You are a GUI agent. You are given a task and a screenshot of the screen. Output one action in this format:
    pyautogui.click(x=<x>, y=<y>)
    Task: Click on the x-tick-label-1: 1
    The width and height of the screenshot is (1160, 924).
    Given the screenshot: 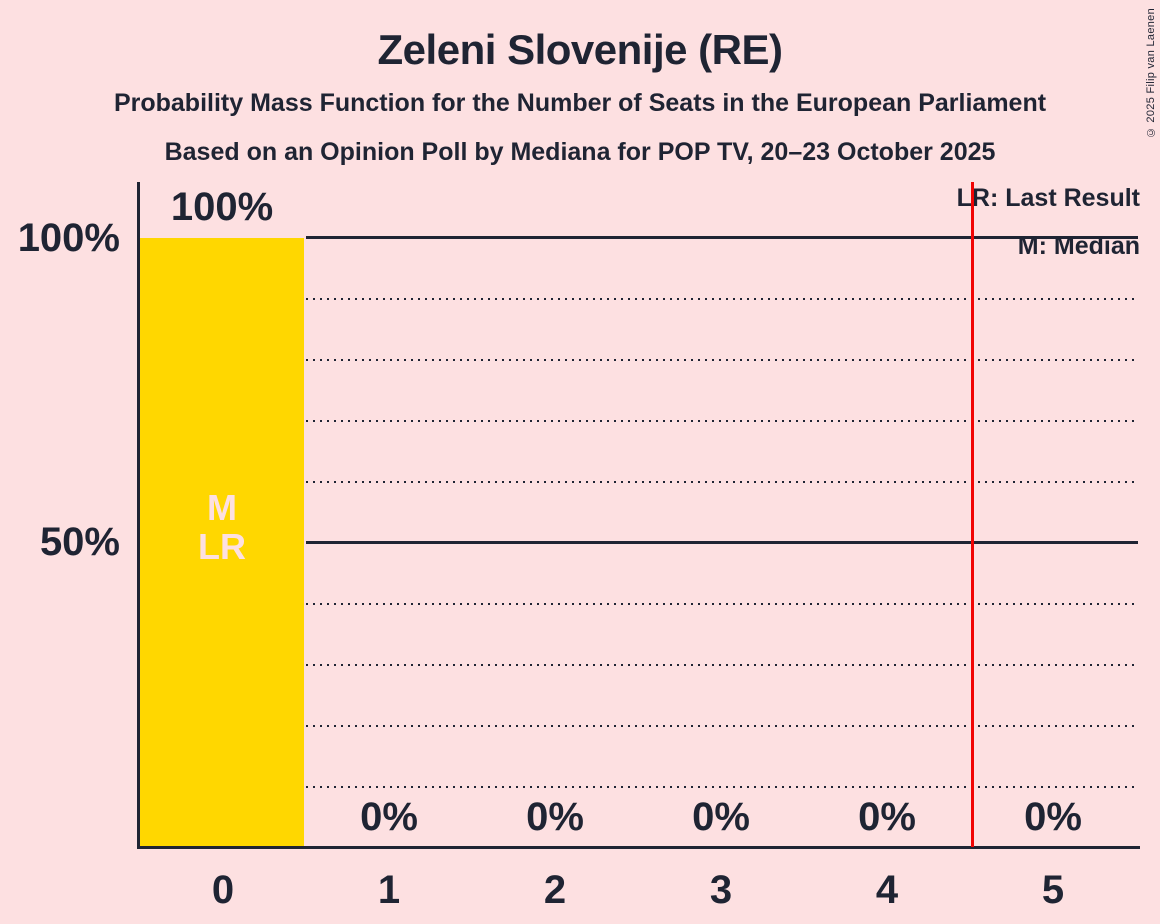 What is the action you would take?
    pyautogui.click(x=389, y=890)
    